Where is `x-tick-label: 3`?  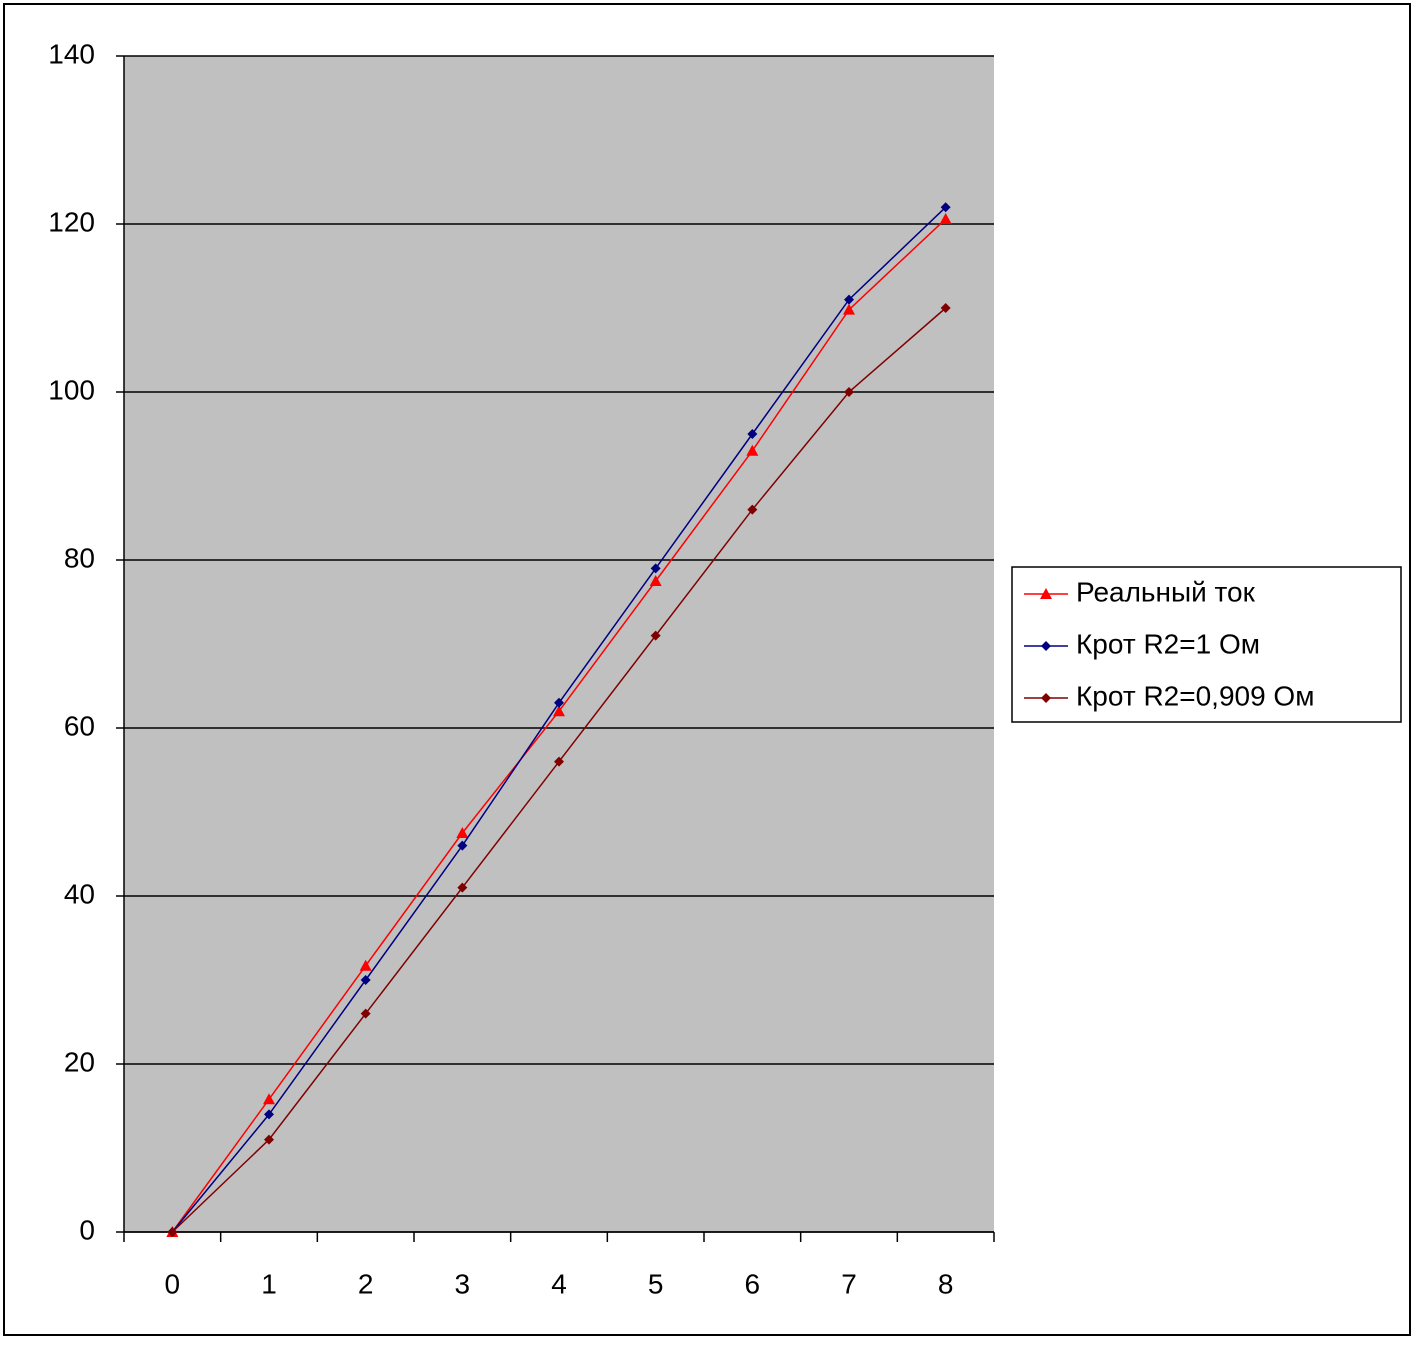
x-tick-label: 3 is located at coordinates (463, 1283).